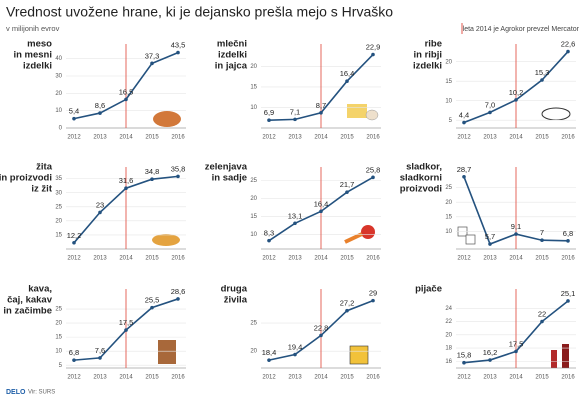  What do you see at coordinates (448, 322) in the screenshot?
I see `y-tick-label: 22` at bounding box center [448, 322].